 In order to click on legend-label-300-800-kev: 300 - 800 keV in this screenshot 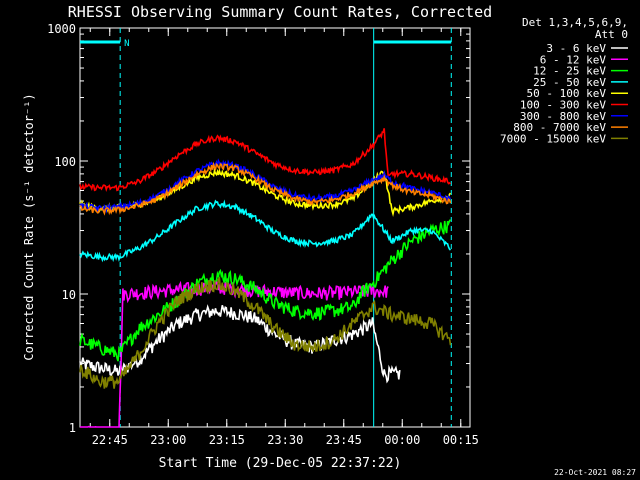, I will do `click(563, 116)`.